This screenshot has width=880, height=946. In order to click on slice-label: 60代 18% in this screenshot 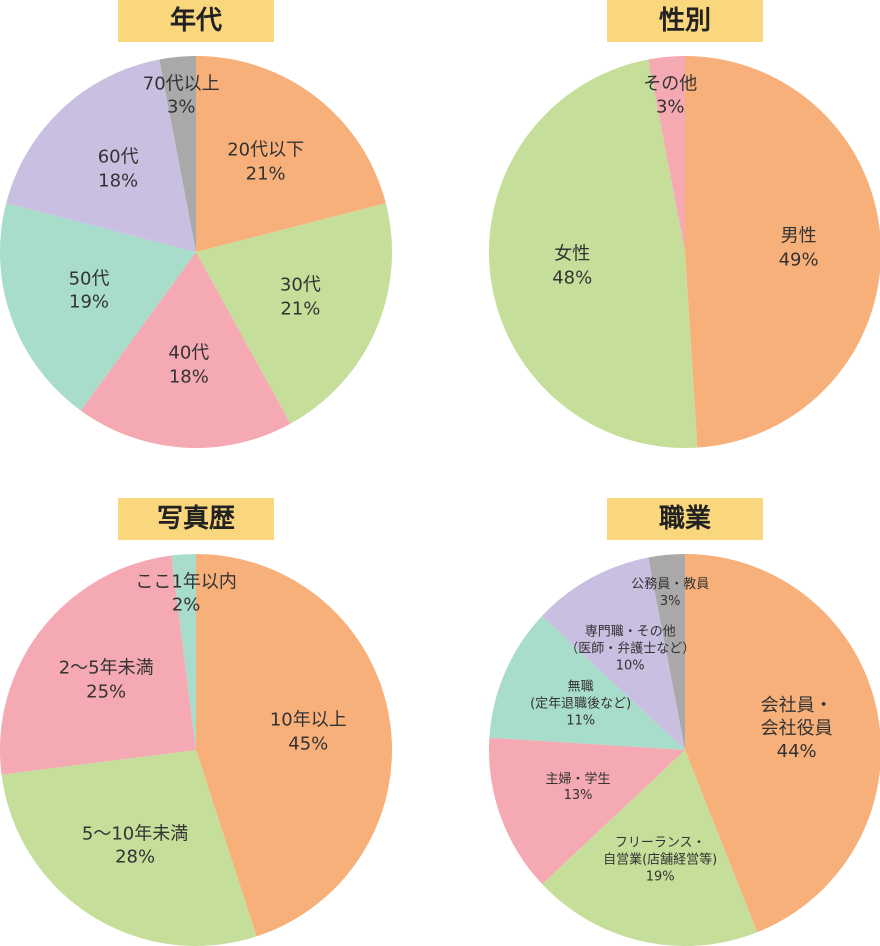, I will do `click(118, 169)`.